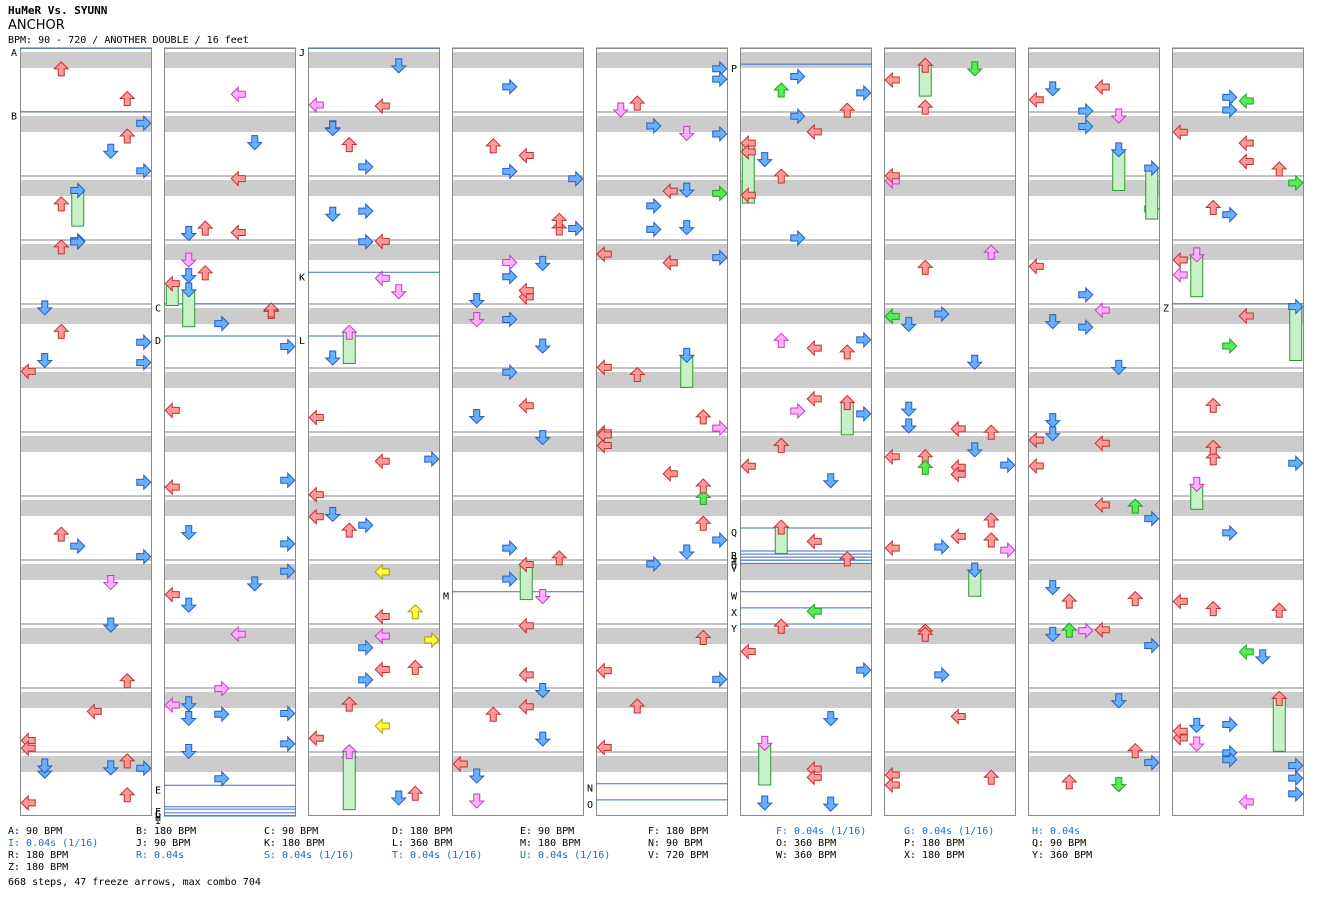  Describe the element at coordinates (158, 341) in the screenshot. I see `bpm-marker-D: D` at that location.